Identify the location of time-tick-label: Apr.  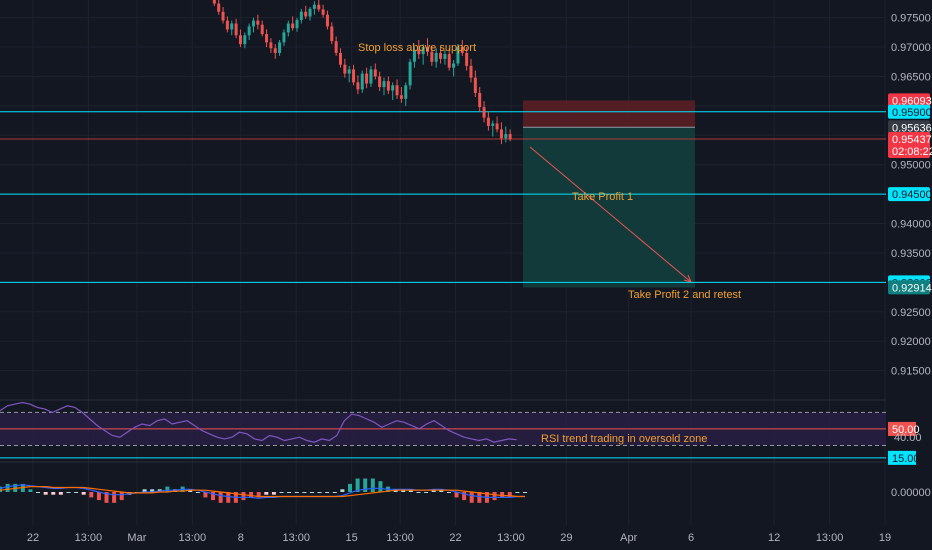
(628, 538).